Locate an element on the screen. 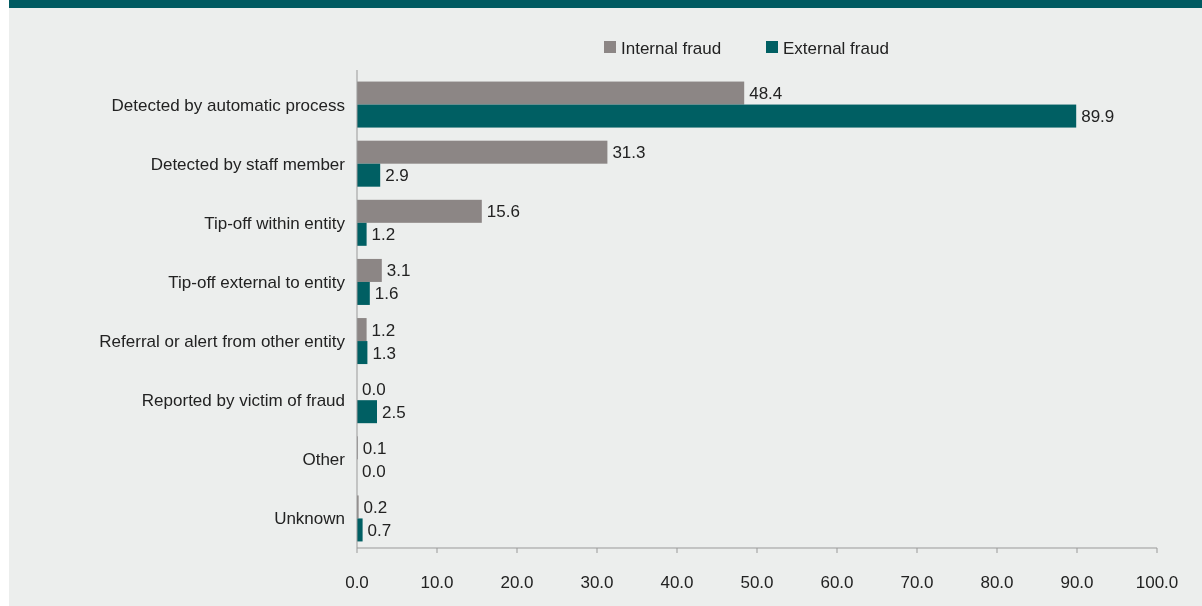 The width and height of the screenshot is (1202, 606). data-label: 0.7 is located at coordinates (379, 530).